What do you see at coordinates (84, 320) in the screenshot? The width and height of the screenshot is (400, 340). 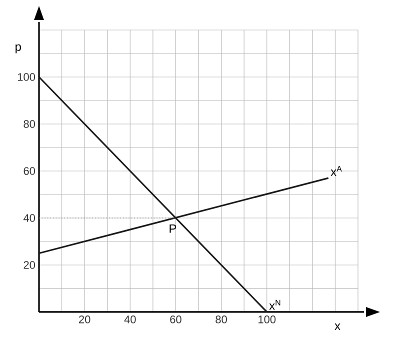 I see `x-tick-label: 20` at bounding box center [84, 320].